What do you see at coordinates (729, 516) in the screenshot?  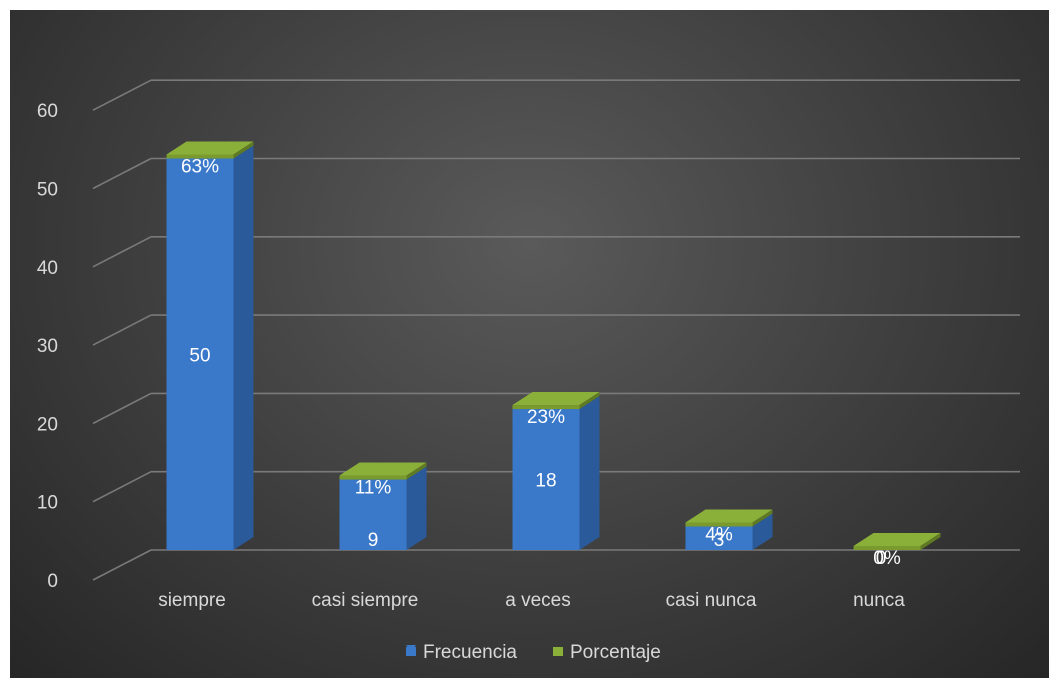 I see `bar-porcentaje-top-casi-nunca` at bounding box center [729, 516].